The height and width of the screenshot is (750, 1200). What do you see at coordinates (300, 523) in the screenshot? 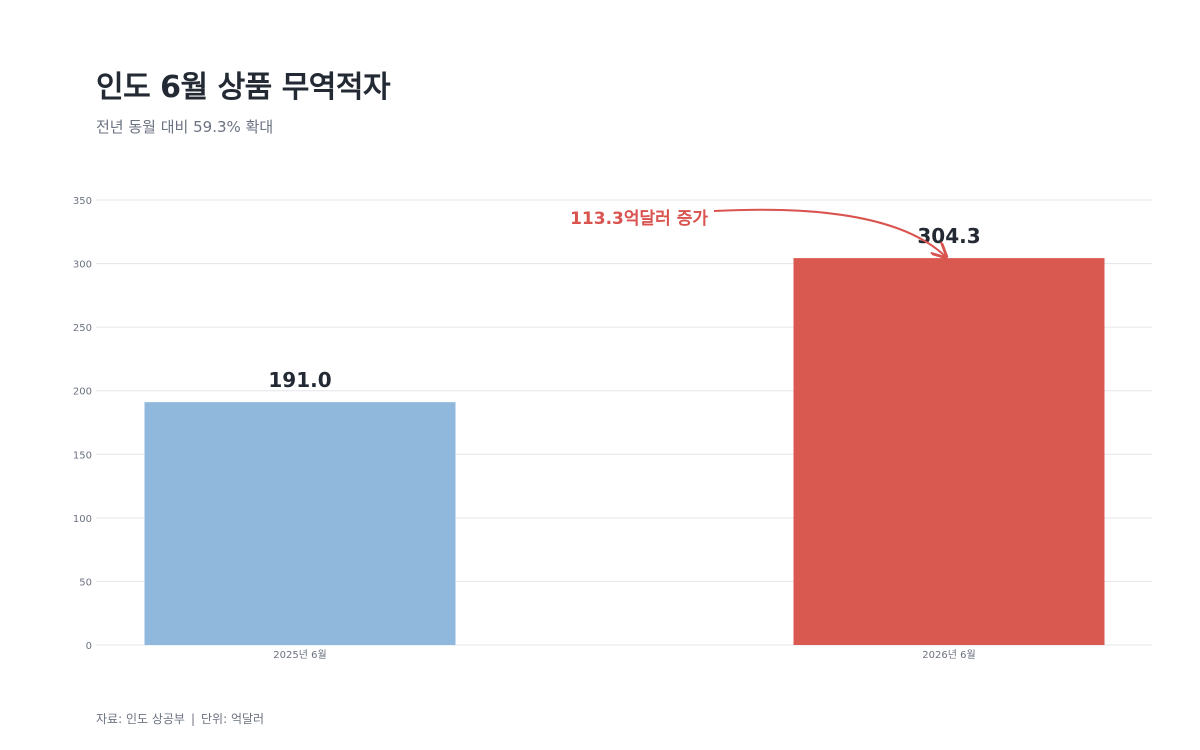
I see `bar-2025` at bounding box center [300, 523].